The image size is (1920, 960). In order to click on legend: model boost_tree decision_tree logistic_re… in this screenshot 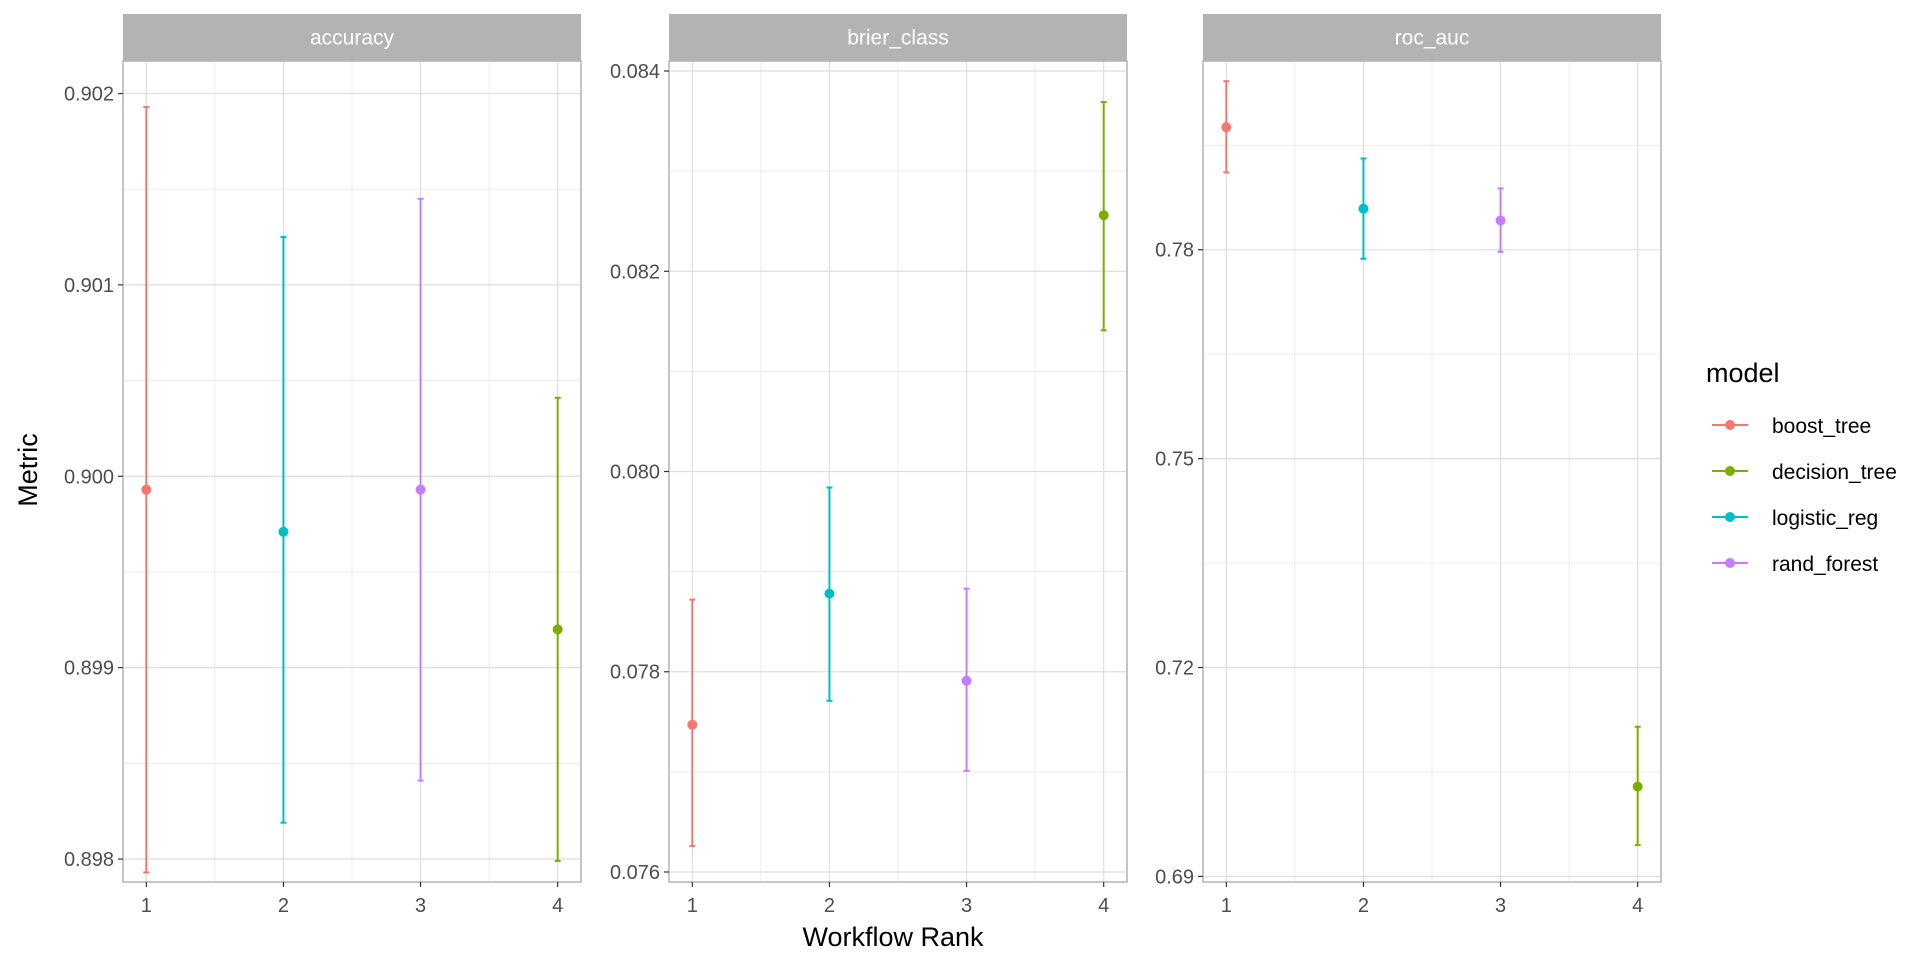, I will do `click(1801, 467)`.